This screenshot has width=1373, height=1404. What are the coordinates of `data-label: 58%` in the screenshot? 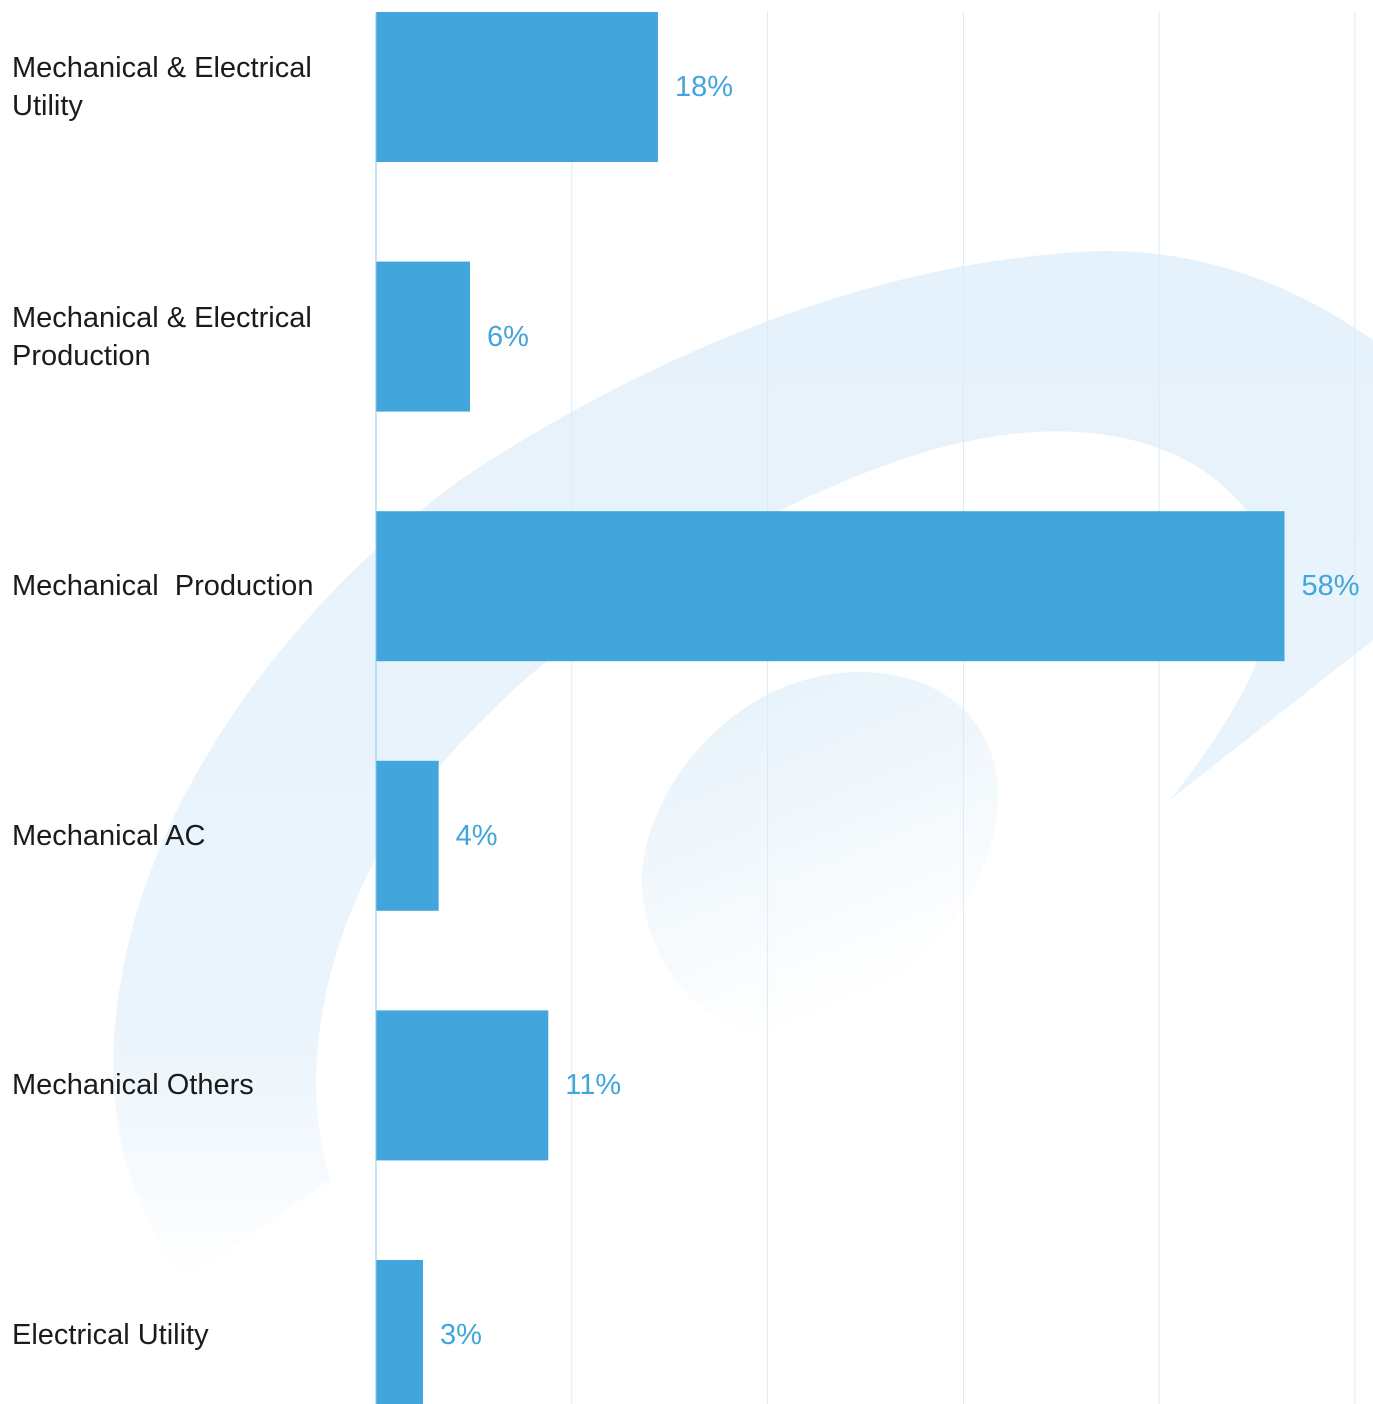 It's located at (1330, 586).